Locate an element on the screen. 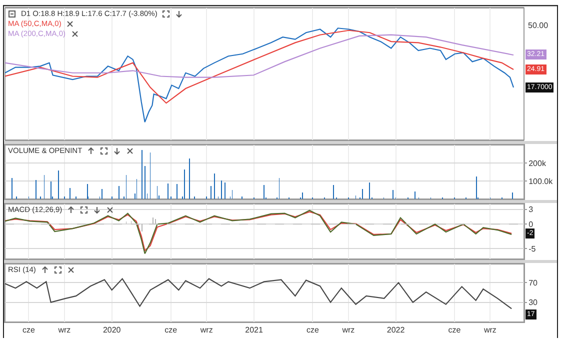 The image size is (564, 343). x-tick-label: 2022 is located at coordinates (396, 330).